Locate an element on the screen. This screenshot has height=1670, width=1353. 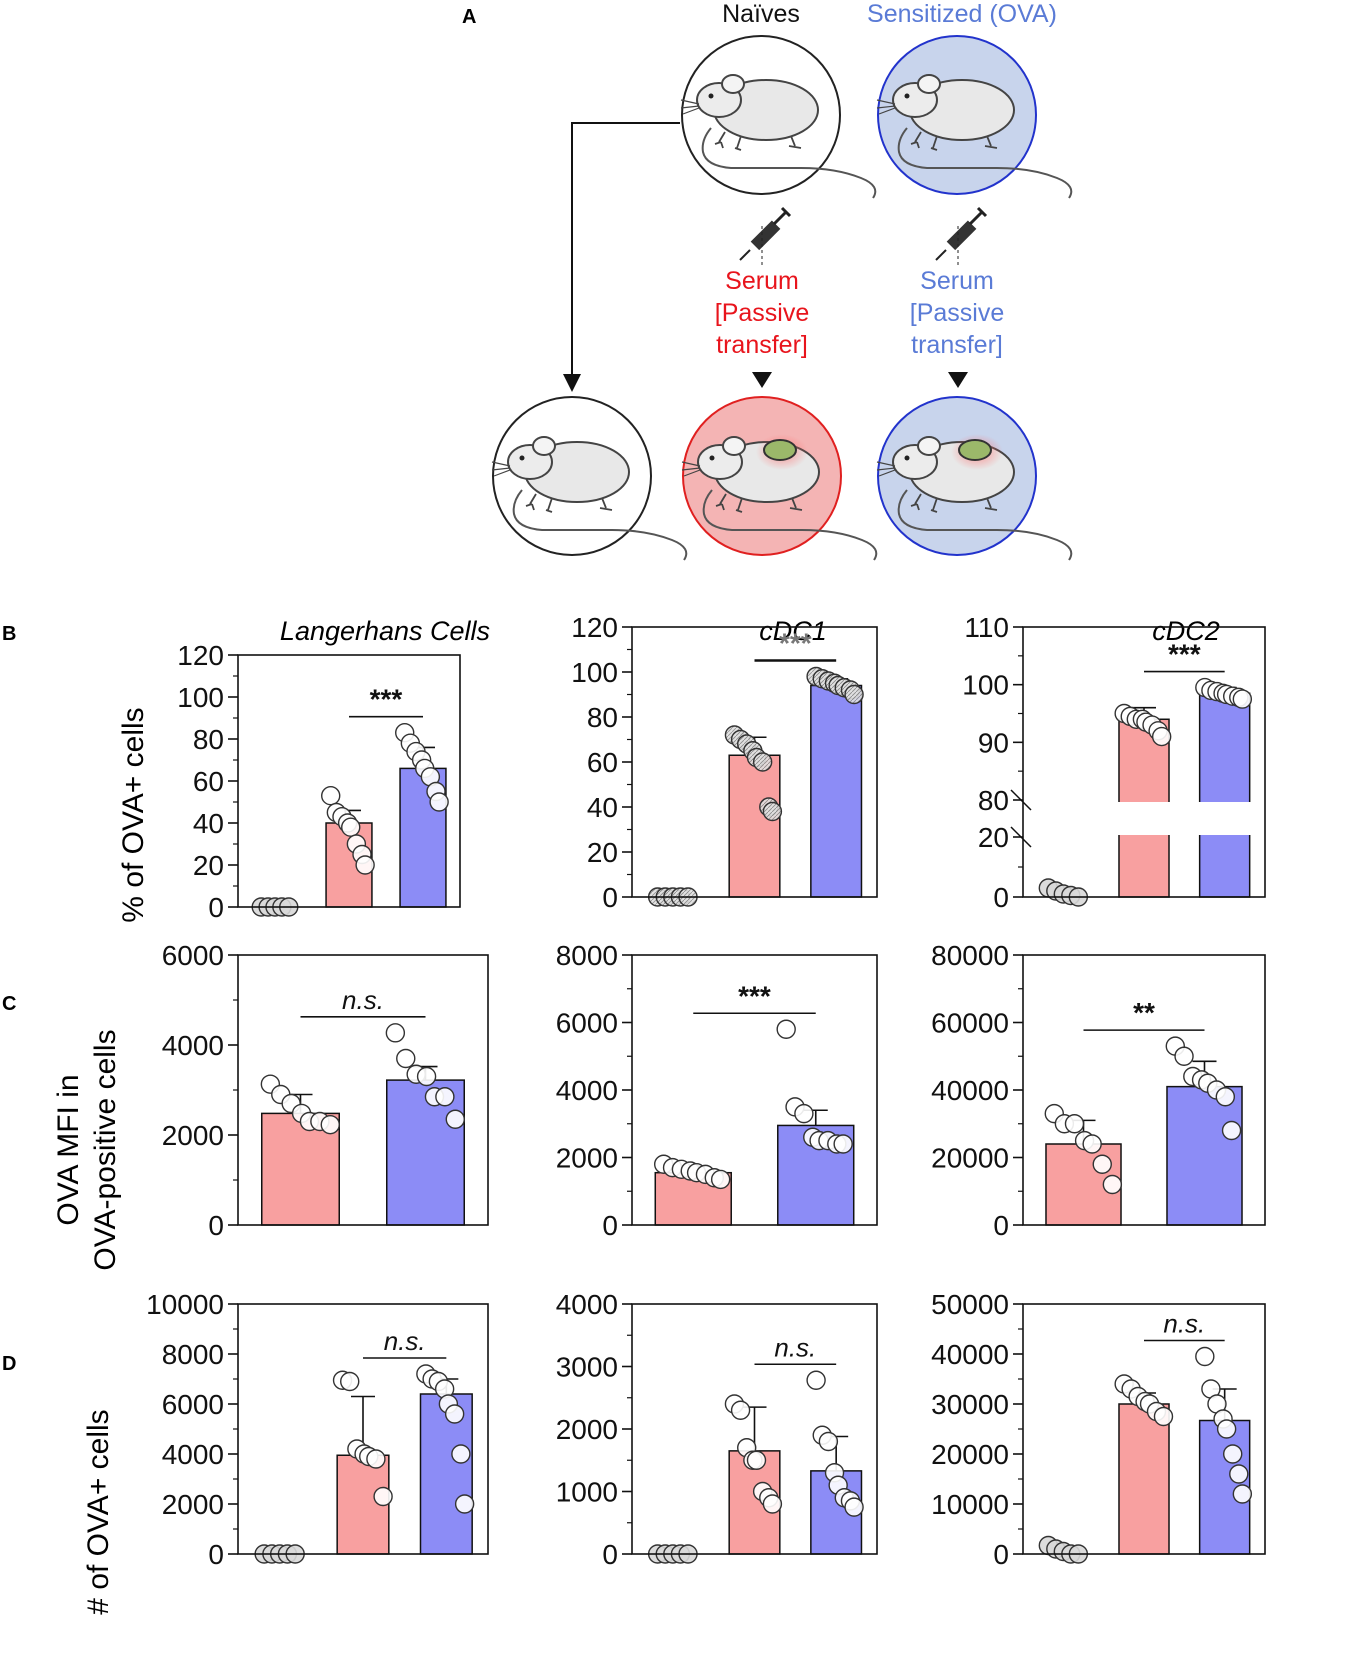
panel-label-a: A is located at coordinates (469, 17).